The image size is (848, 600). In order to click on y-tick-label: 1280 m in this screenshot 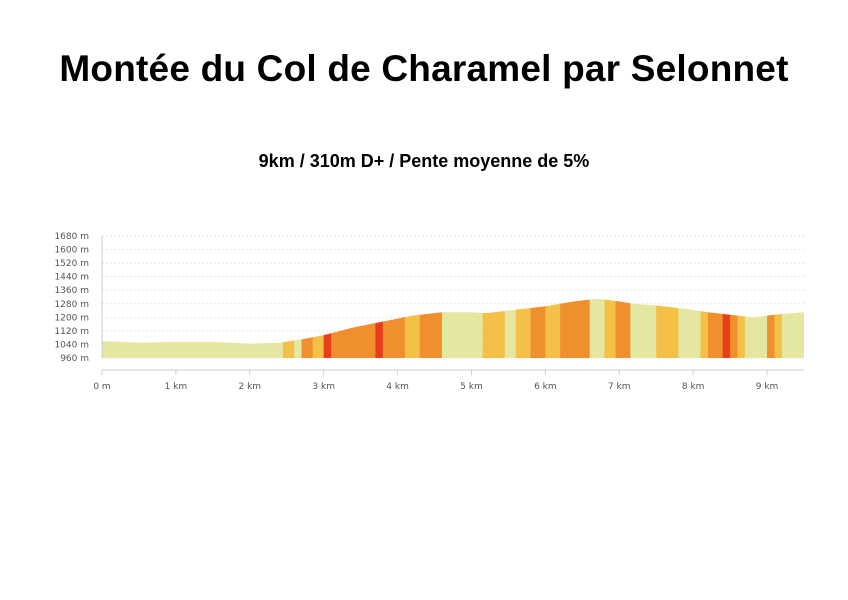, I will do `click(71, 305)`.